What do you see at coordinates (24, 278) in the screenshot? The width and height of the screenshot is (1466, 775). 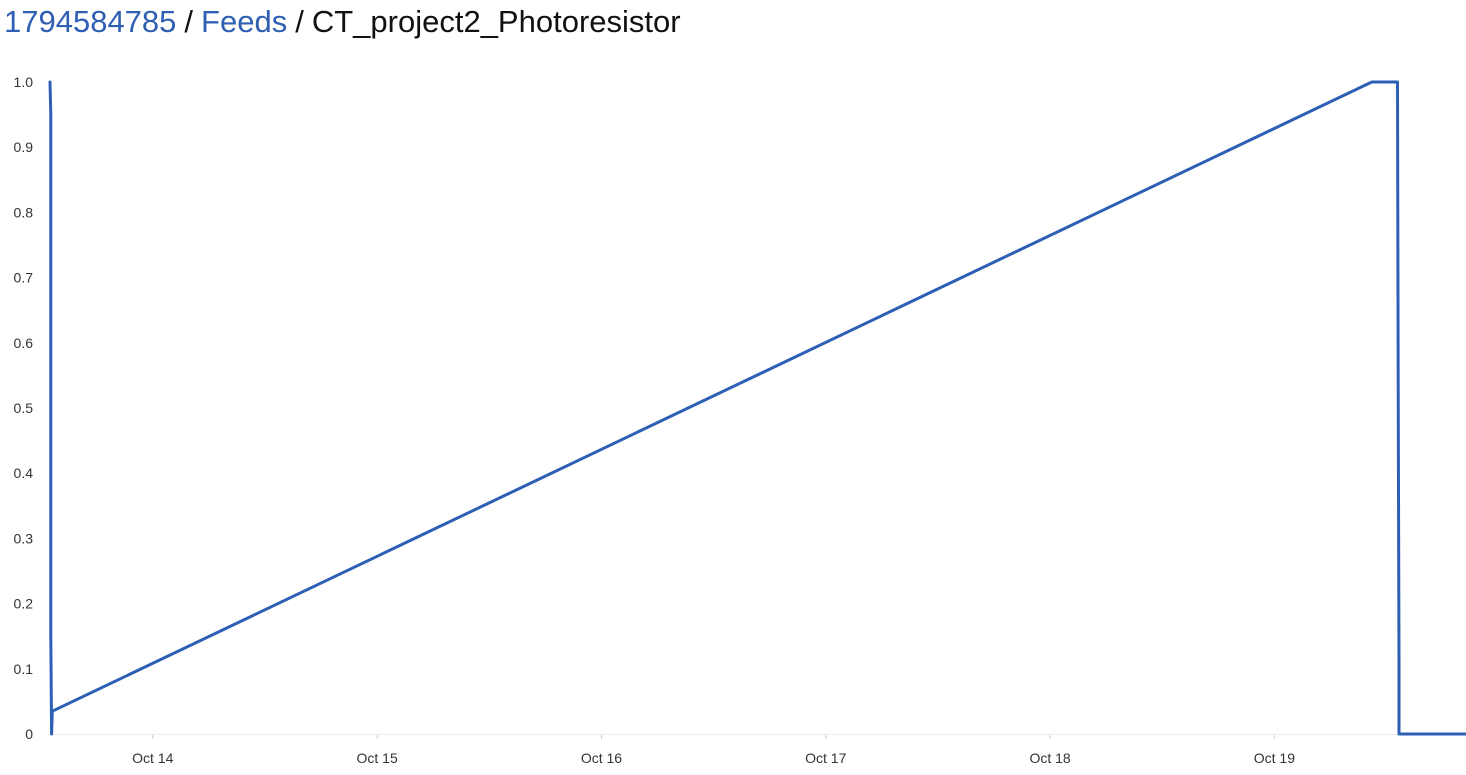 I see `y-tick-label: 0.7` at bounding box center [24, 278].